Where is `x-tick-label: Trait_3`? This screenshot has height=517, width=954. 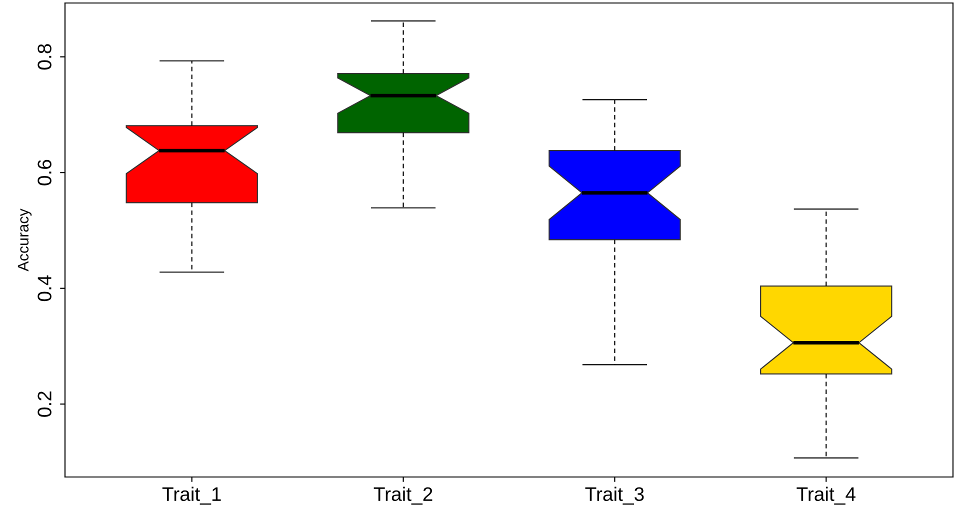 x-tick-label: Trait_3 is located at coordinates (614, 495).